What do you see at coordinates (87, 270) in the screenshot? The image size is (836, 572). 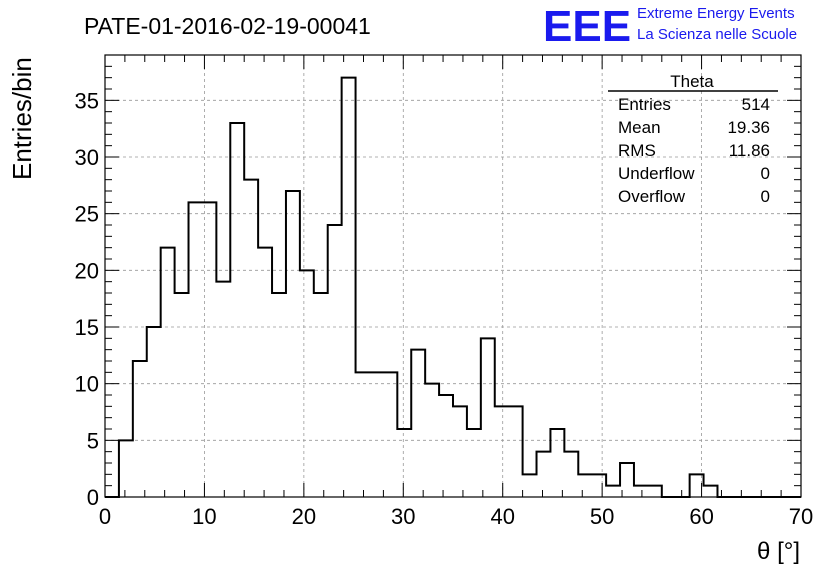 I see `y-tick-label: 20` at bounding box center [87, 270].